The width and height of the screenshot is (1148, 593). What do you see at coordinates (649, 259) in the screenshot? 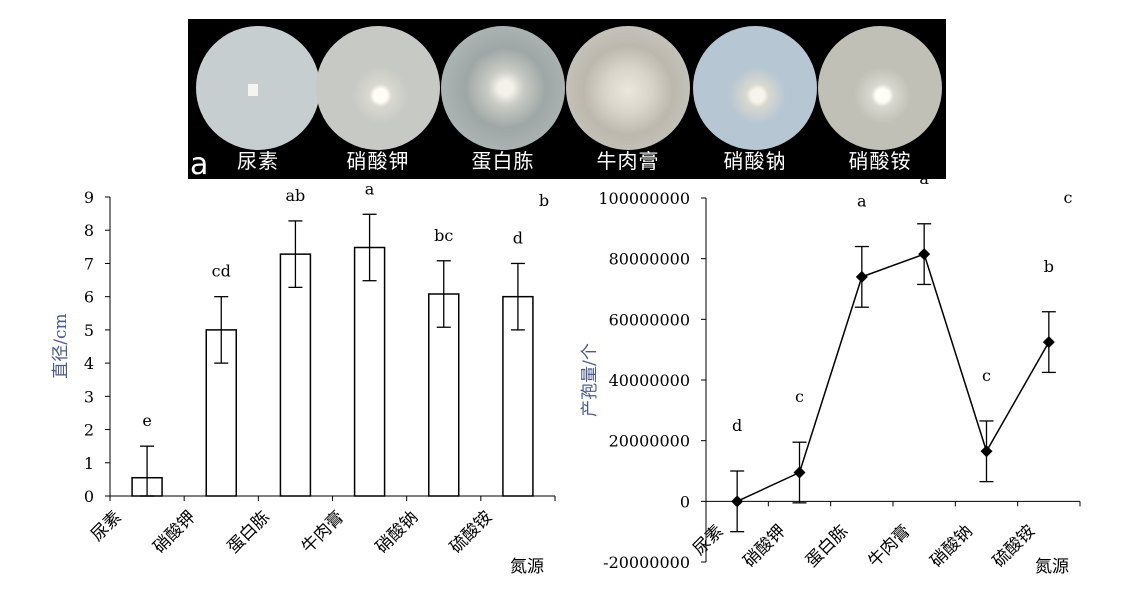
I see `y-tick-label: 80000000` at bounding box center [649, 259].